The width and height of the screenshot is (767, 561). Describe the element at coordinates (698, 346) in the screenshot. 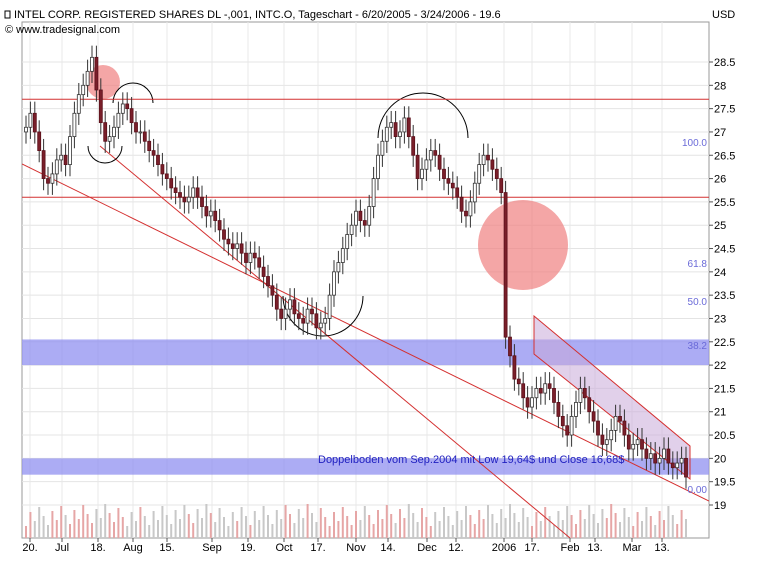

I see `fib-label: 38.2` at that location.